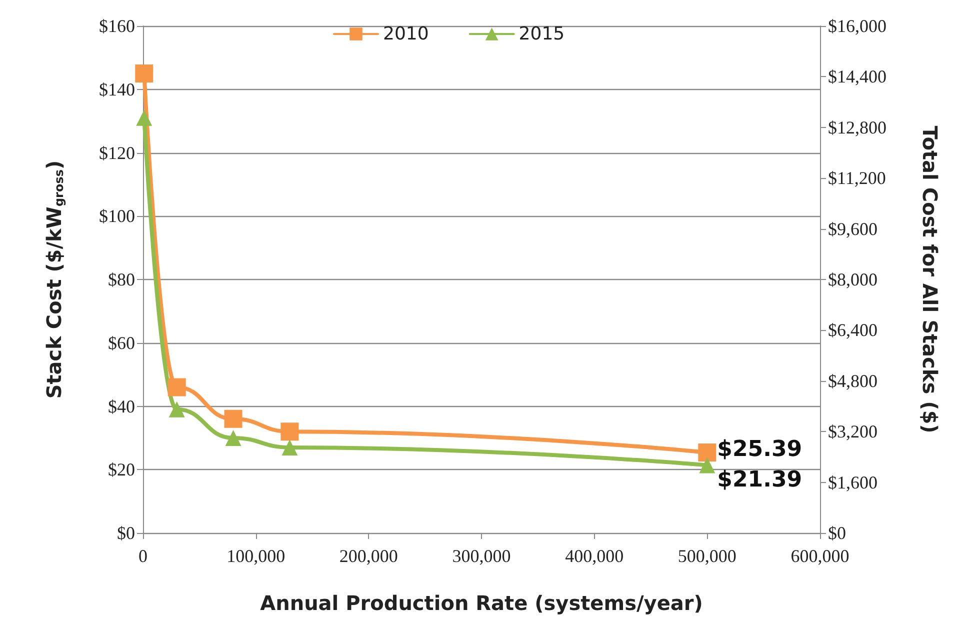 Image resolution: width=959 pixels, height=643 pixels. Describe the element at coordinates (117, 26) in the screenshot. I see `y-tick-label: $160` at that location.